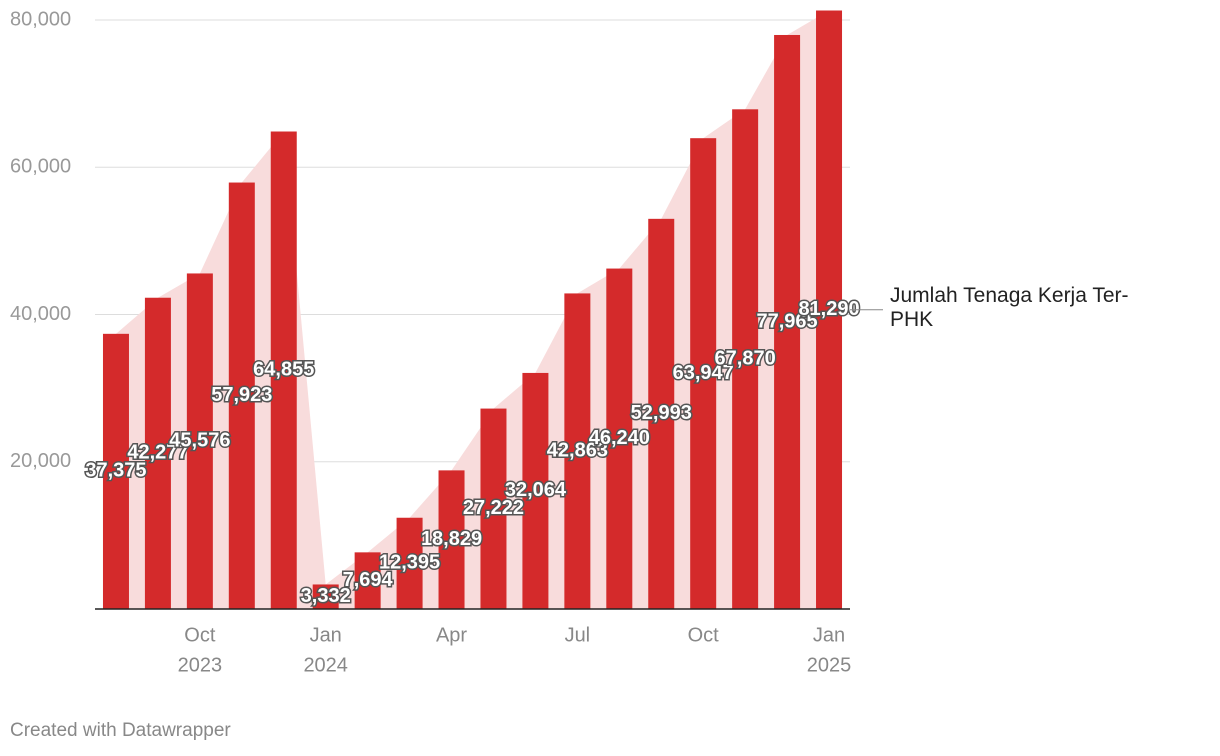 The width and height of the screenshot is (1220, 756). I want to click on value-label: 67,870, so click(745, 358).